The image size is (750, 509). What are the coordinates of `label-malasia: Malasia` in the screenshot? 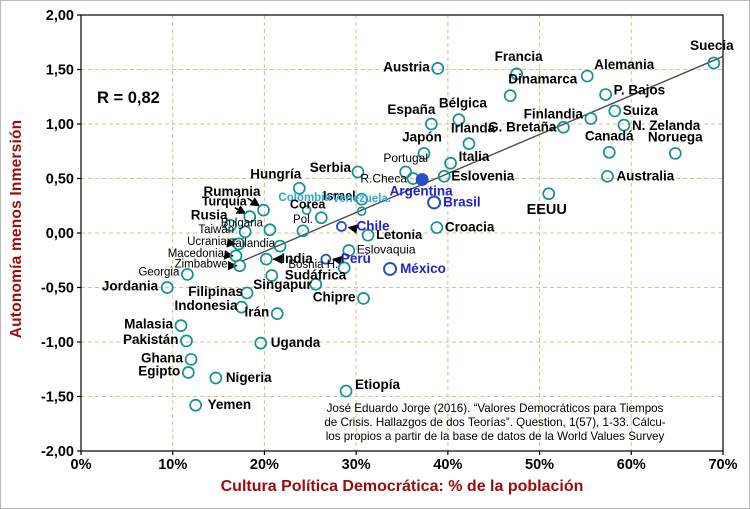 It's located at (148, 324).